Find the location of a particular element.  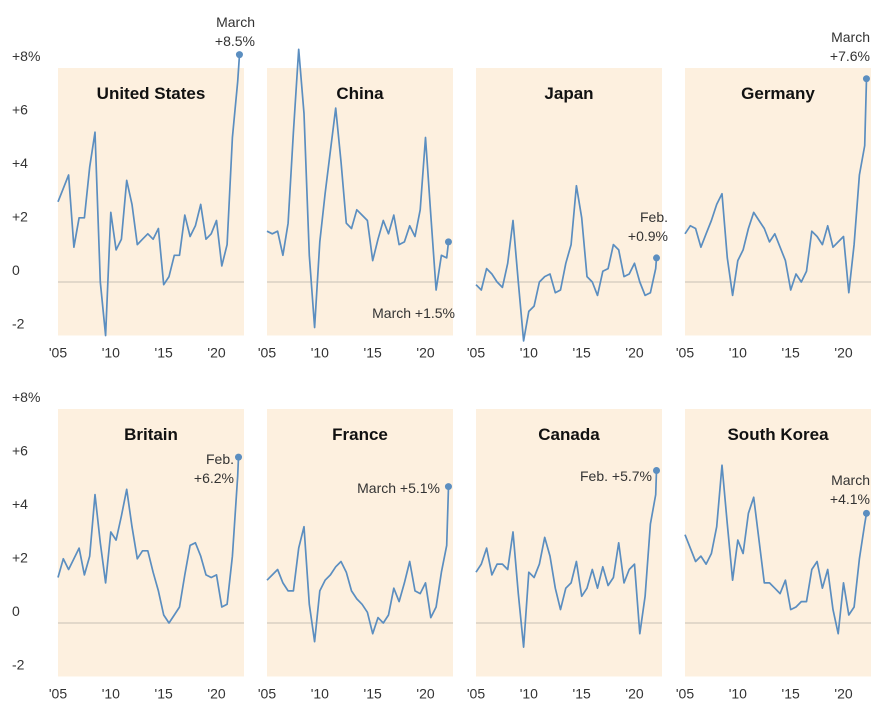

panel: Germany '05 '10 '15 '20 March +7.6% is located at coordinates (773, 195).